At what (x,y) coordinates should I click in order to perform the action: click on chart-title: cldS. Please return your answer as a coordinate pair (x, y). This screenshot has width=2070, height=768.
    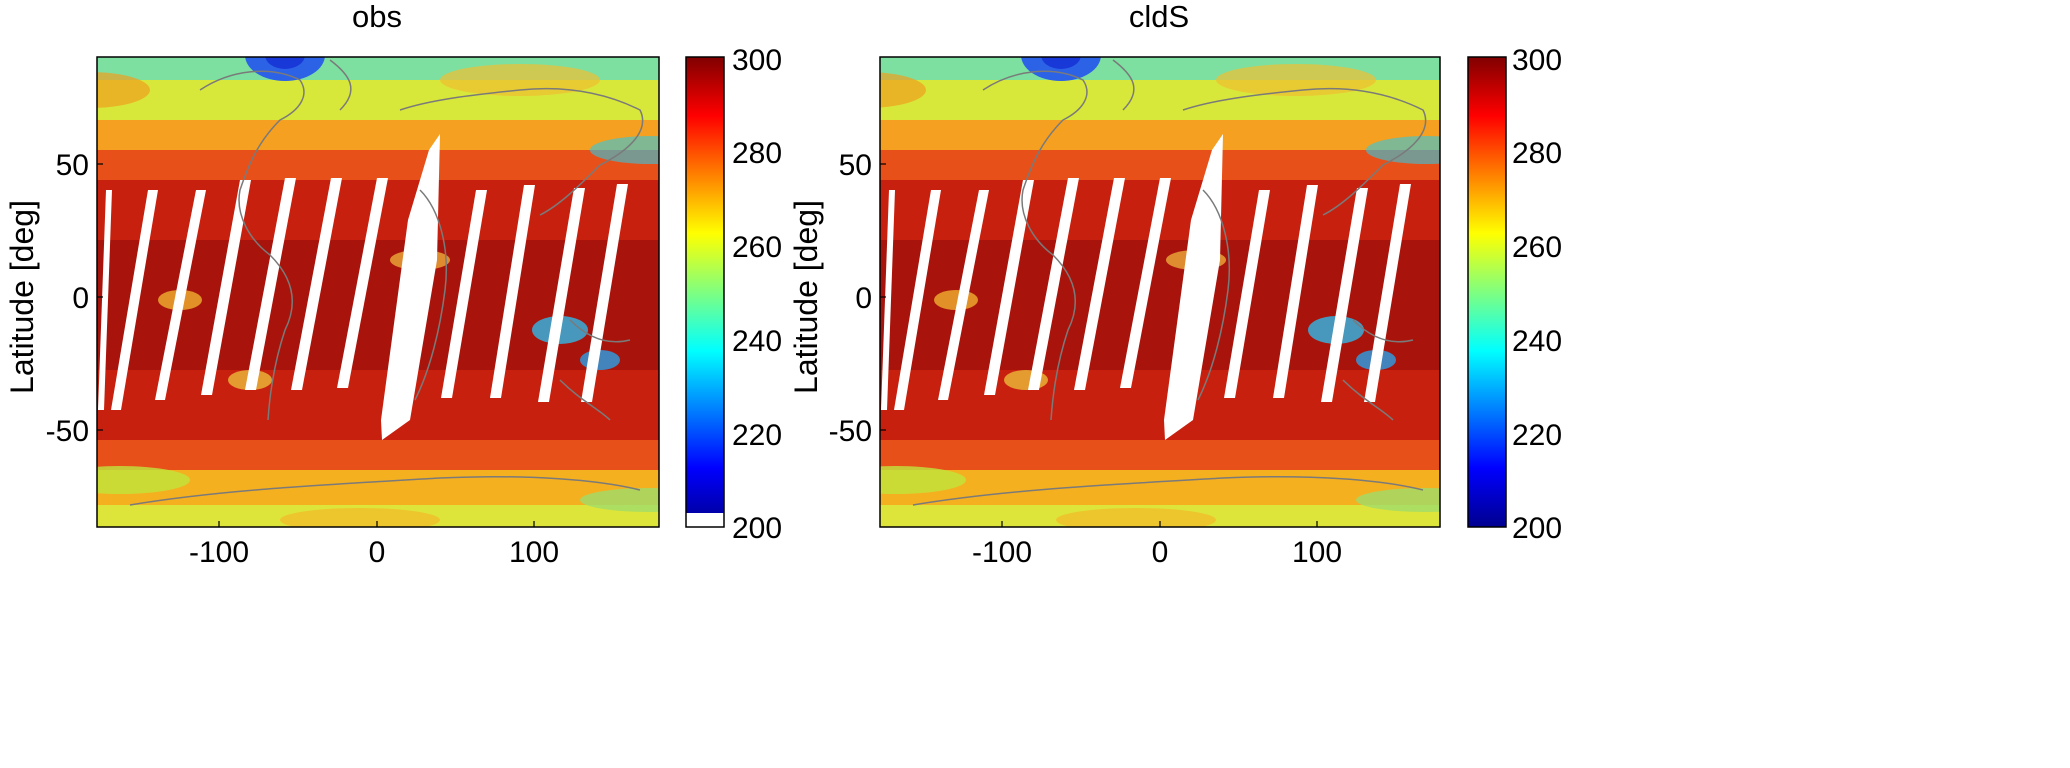
    Looking at the image, I should click on (1159, 17).